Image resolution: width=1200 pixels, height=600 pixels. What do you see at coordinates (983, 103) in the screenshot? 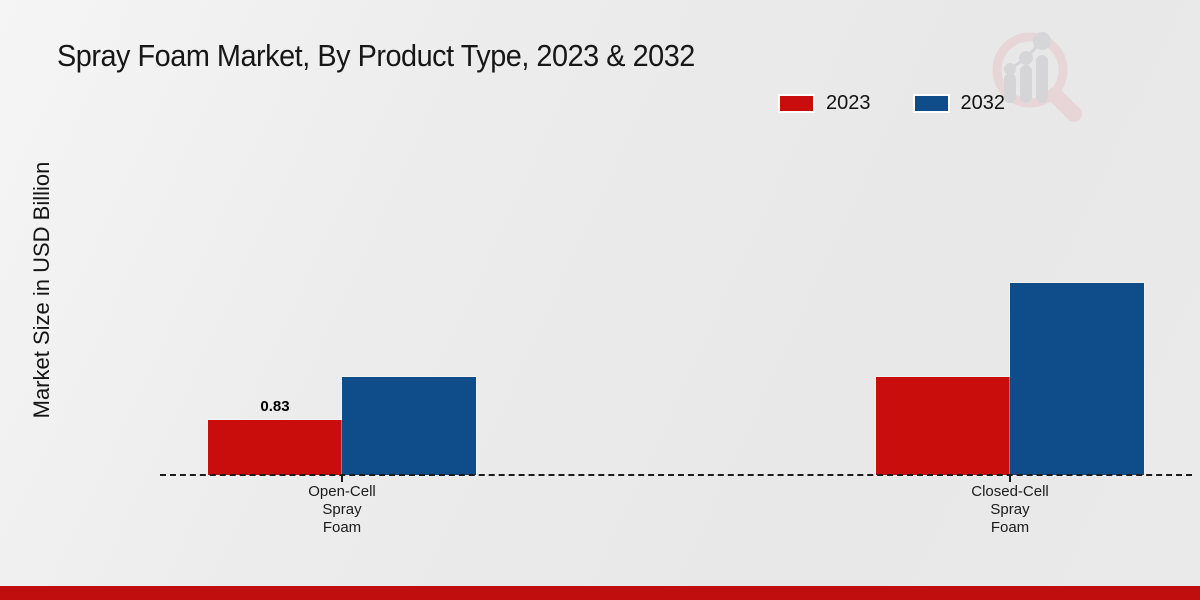
I see `legend-label-2032: 2032` at bounding box center [983, 103].